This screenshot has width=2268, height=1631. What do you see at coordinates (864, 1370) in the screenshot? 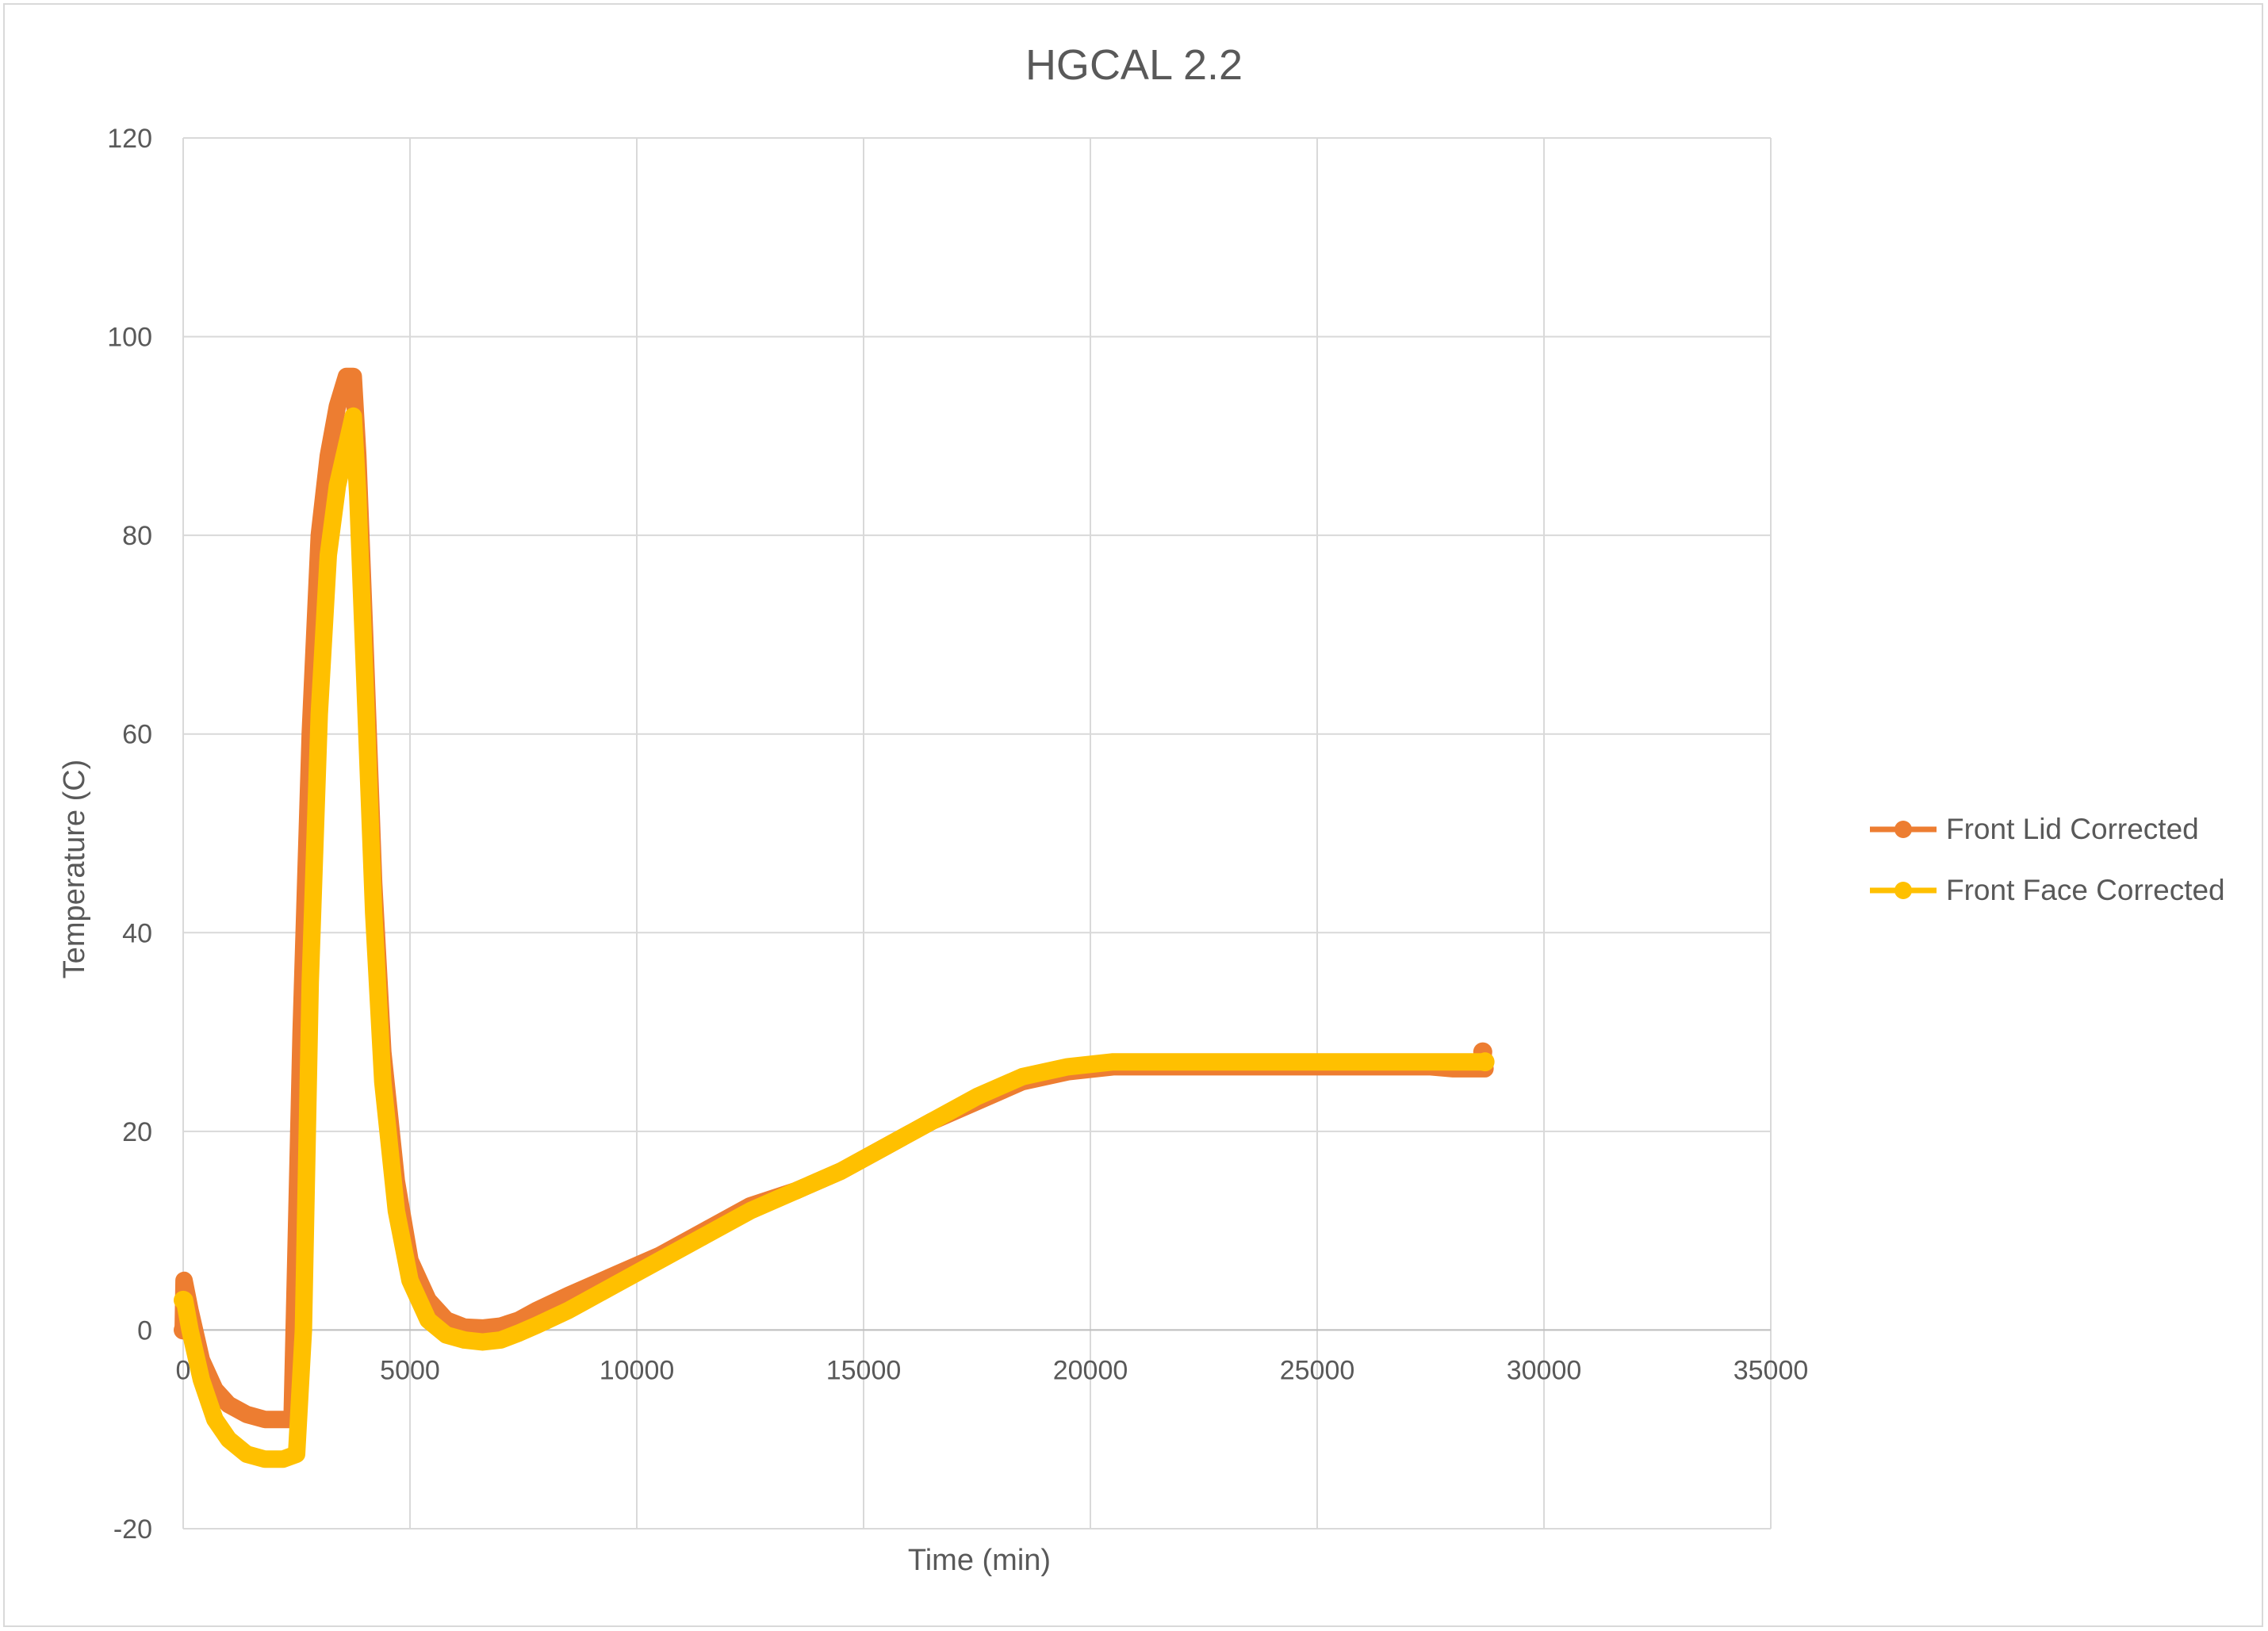
I see `x-tick-label: 15000` at bounding box center [864, 1370].